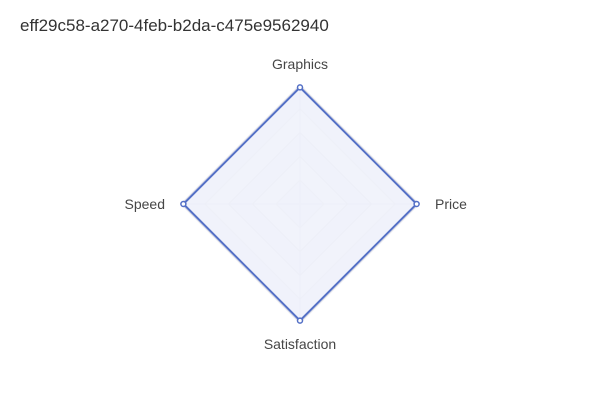 This screenshot has height=400, width=600. Describe the element at coordinates (183, 204) in the screenshot. I see `data-point-speed` at that location.